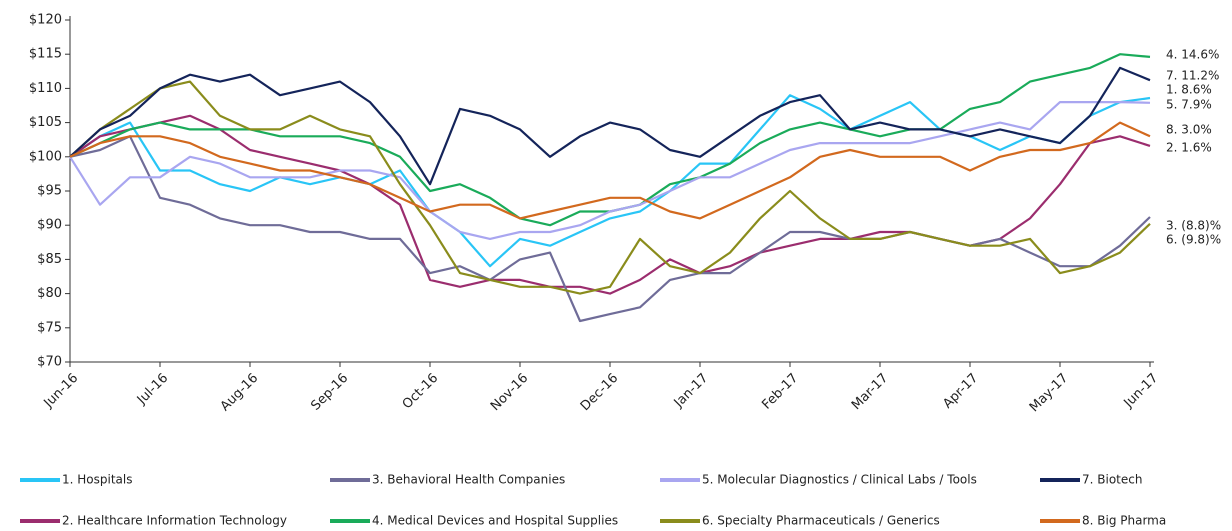  Describe the element at coordinates (780, 392) in the screenshot. I see `x-tick-label: Feb-17` at that location.